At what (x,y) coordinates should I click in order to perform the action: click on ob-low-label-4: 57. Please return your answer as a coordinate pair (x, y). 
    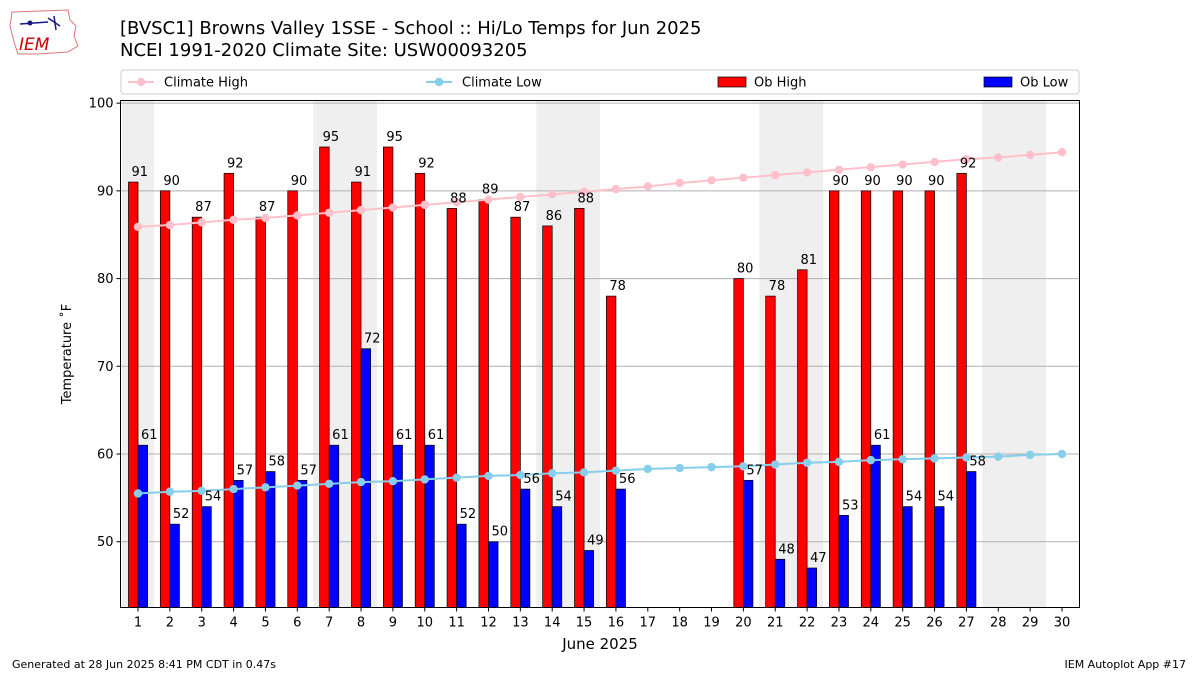
    Looking at the image, I should click on (245, 470).